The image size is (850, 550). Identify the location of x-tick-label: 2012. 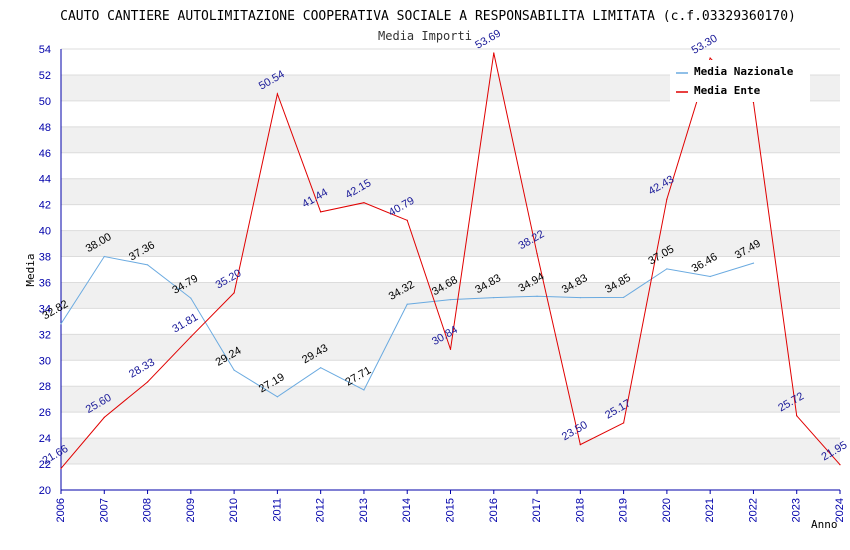
(321, 510).